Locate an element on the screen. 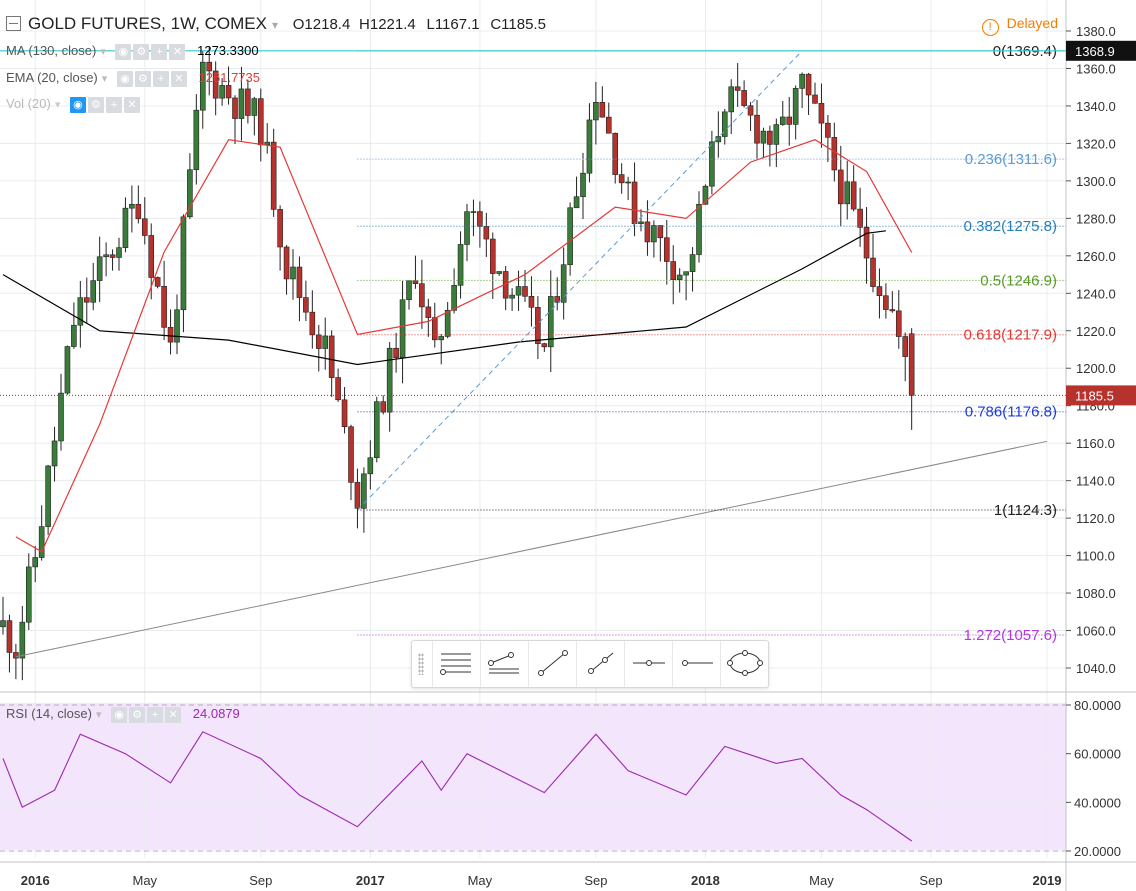  ema-dropdown-icon: ▾ is located at coordinates (104, 79).